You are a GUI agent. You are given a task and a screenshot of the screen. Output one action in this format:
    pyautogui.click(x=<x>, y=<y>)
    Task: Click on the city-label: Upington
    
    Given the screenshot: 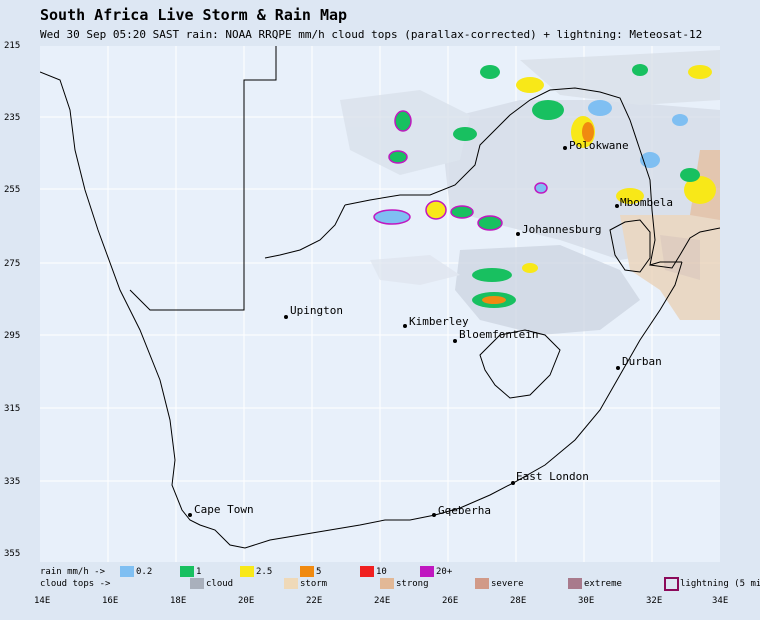 What is the action you would take?
    pyautogui.click(x=316, y=310)
    